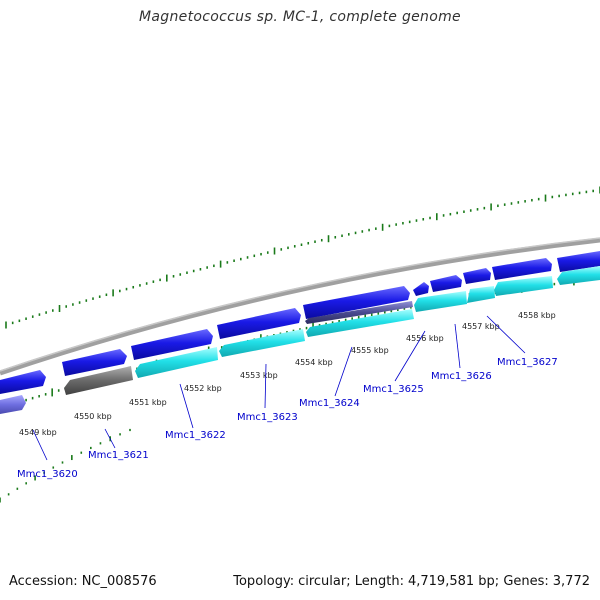 This screenshot has width=600, height=600. I want to click on gene-label-mmc1-3622: Mmc1_3622, so click(195, 435).